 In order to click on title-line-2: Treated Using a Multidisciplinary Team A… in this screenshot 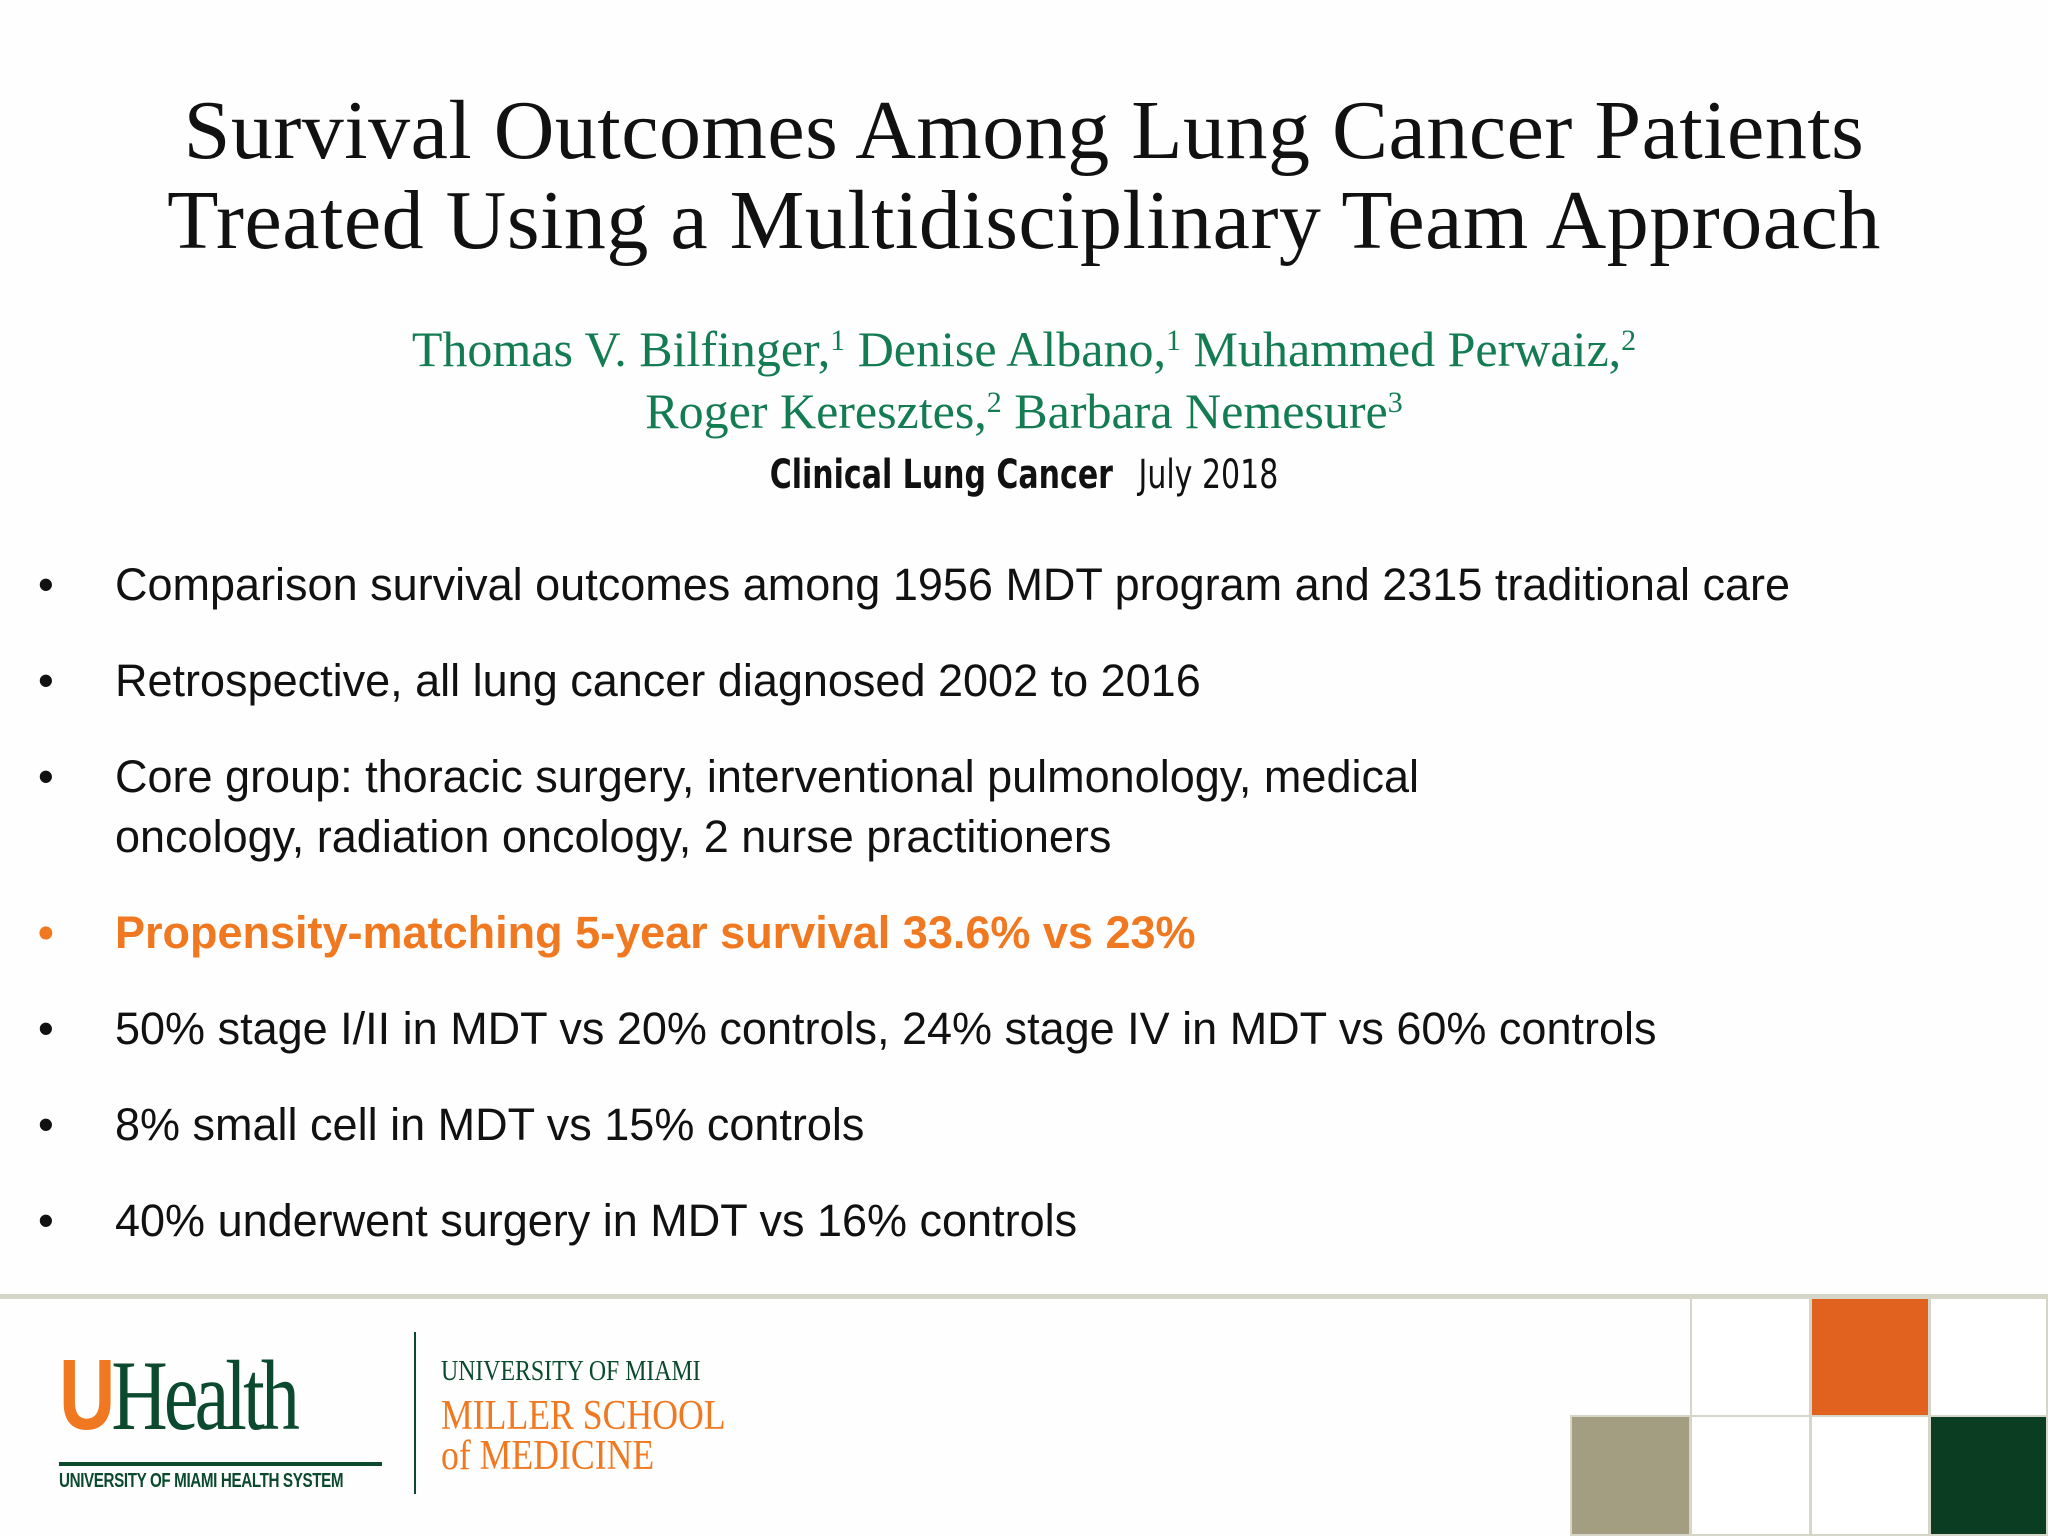, I will do `click(1024, 220)`.